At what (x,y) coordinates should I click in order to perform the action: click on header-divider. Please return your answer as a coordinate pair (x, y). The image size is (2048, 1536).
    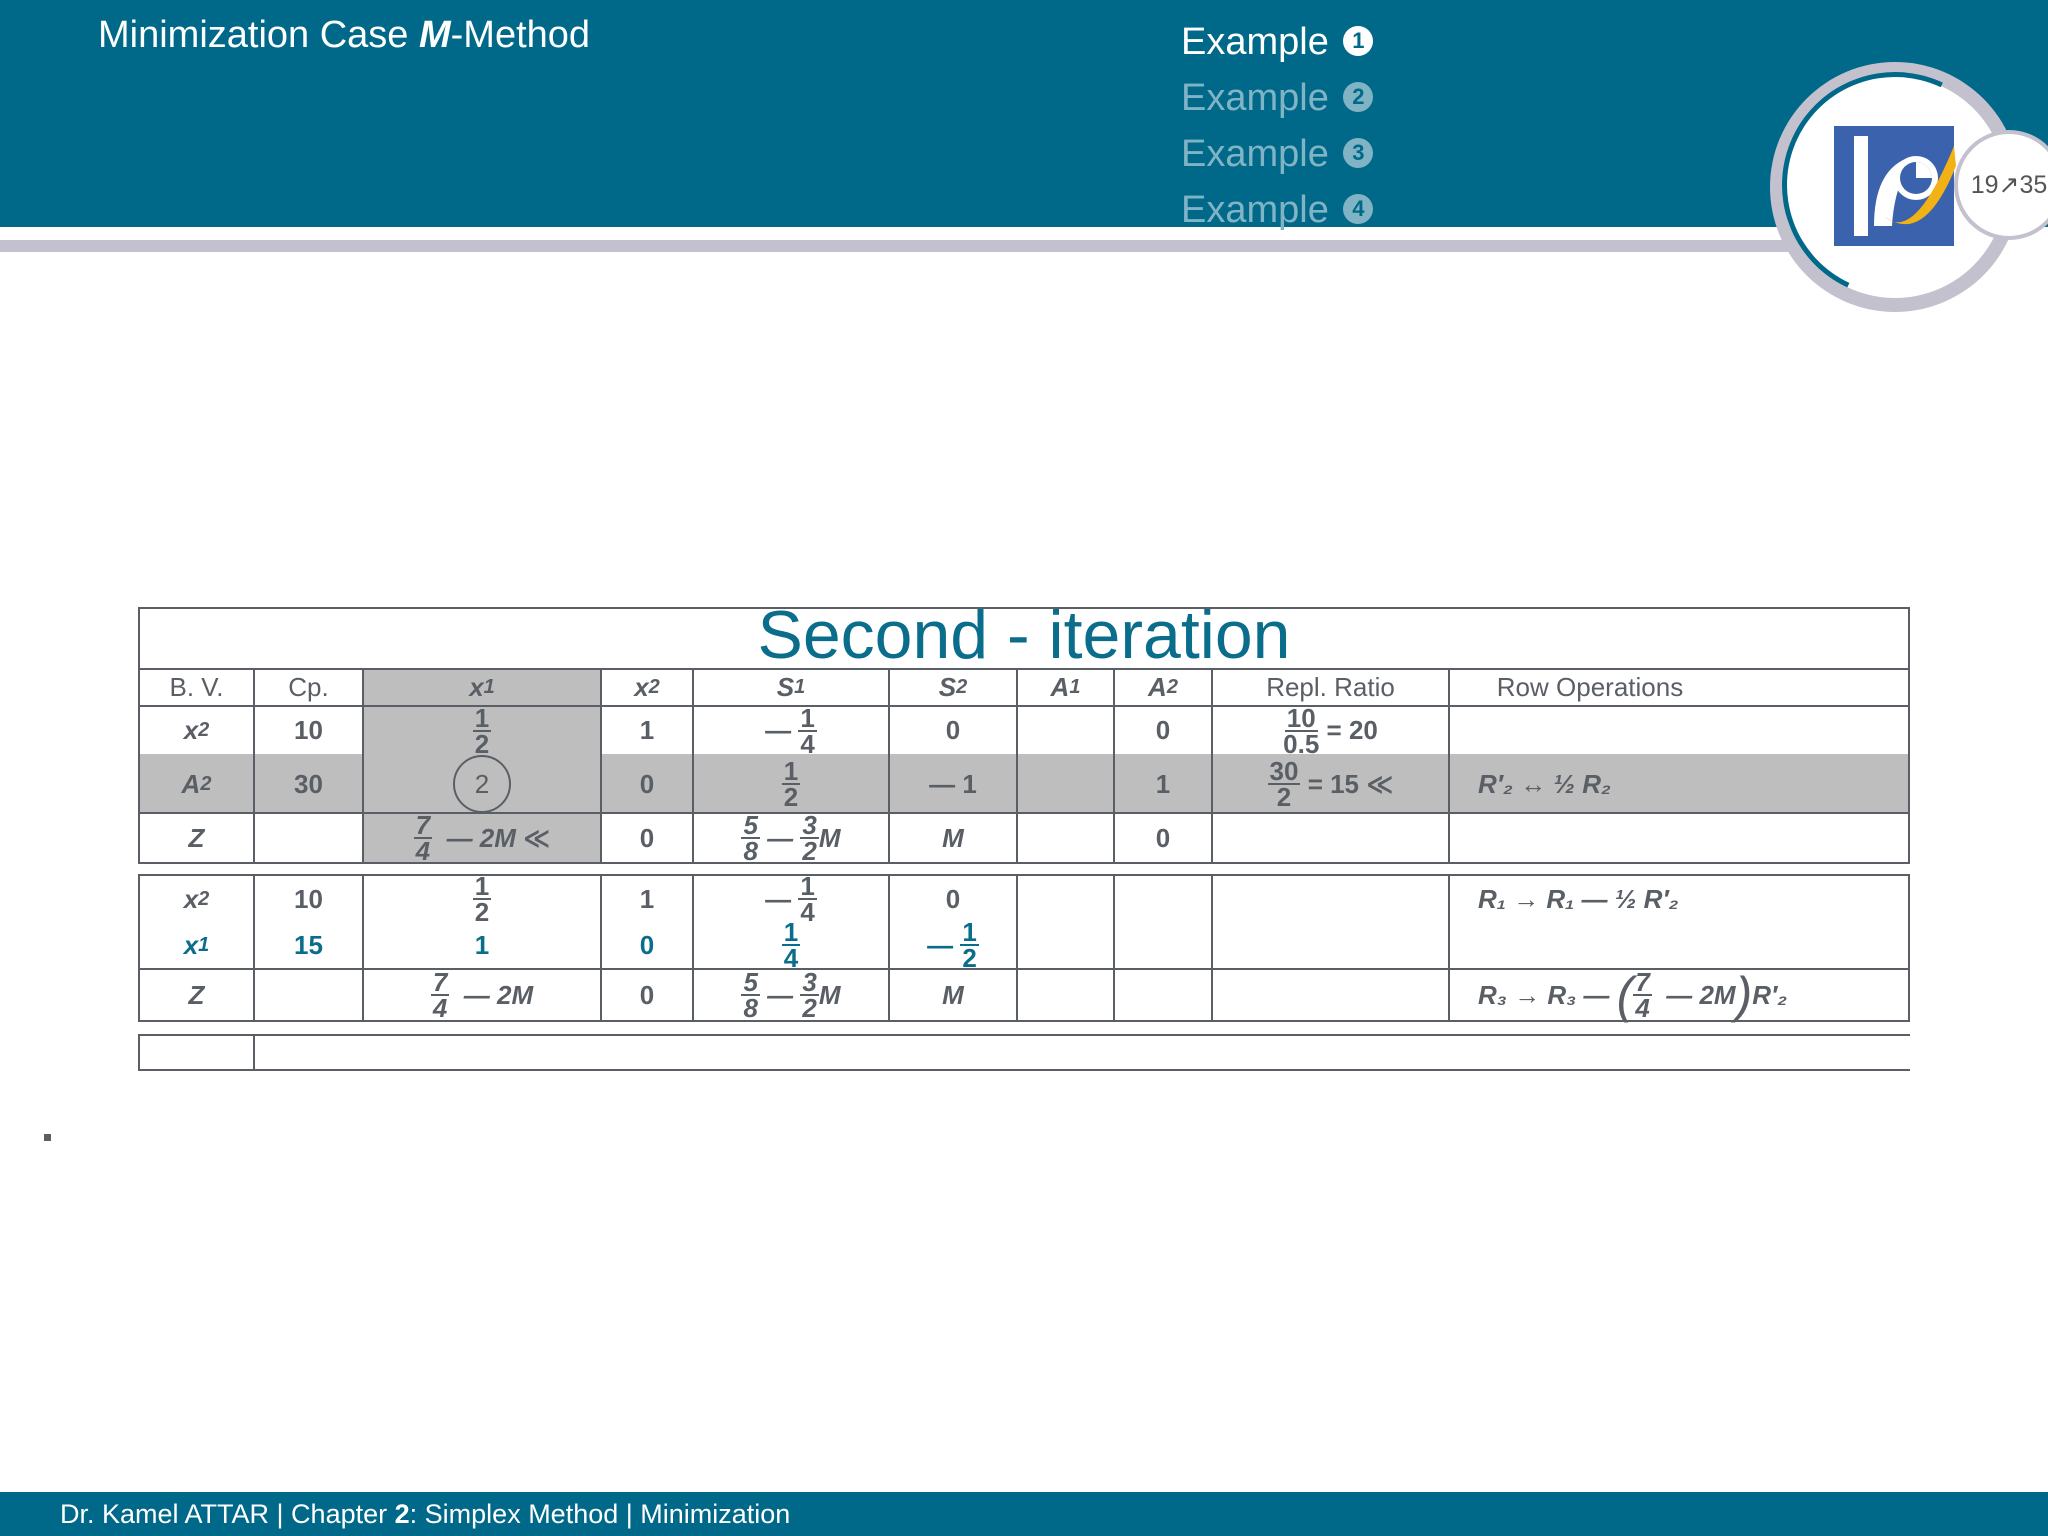
    Looking at the image, I should click on (915, 246).